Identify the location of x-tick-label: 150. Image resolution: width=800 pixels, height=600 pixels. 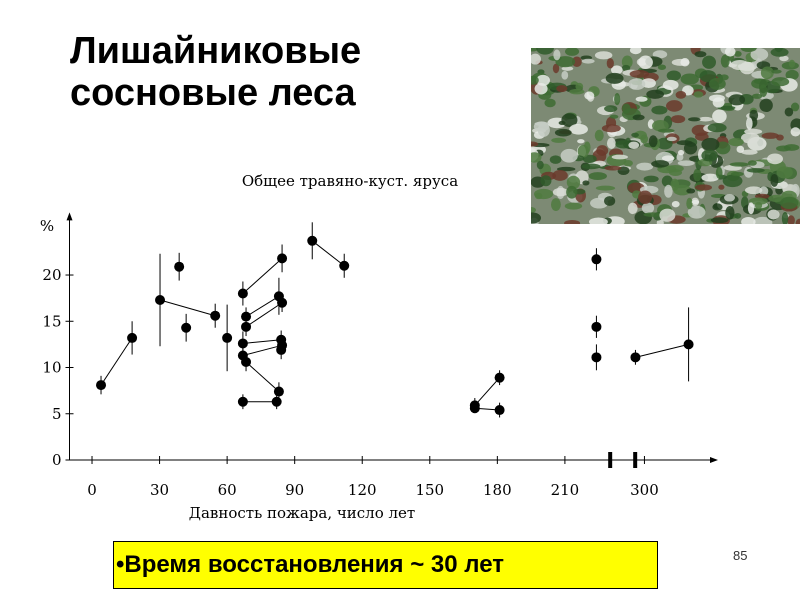
(429, 490).